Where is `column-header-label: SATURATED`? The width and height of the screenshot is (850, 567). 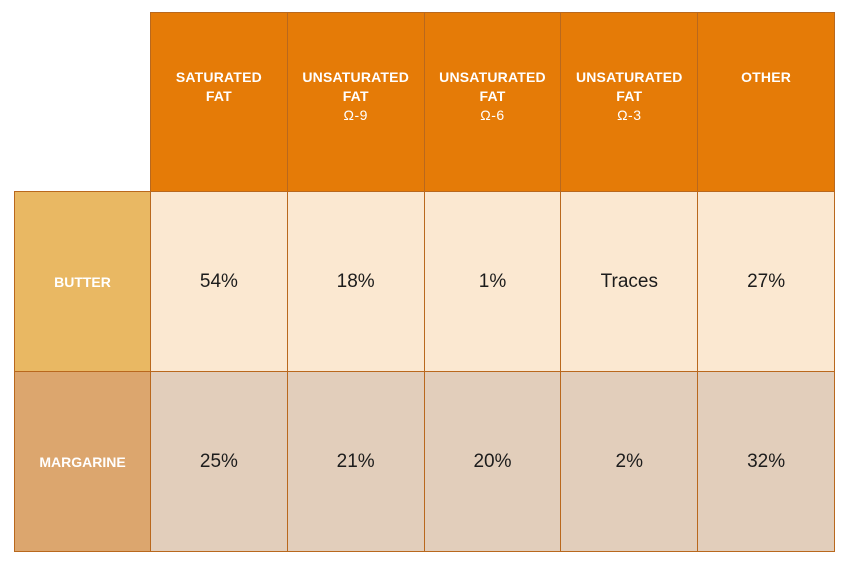
column-header-label: SATURATED is located at coordinates (218, 77).